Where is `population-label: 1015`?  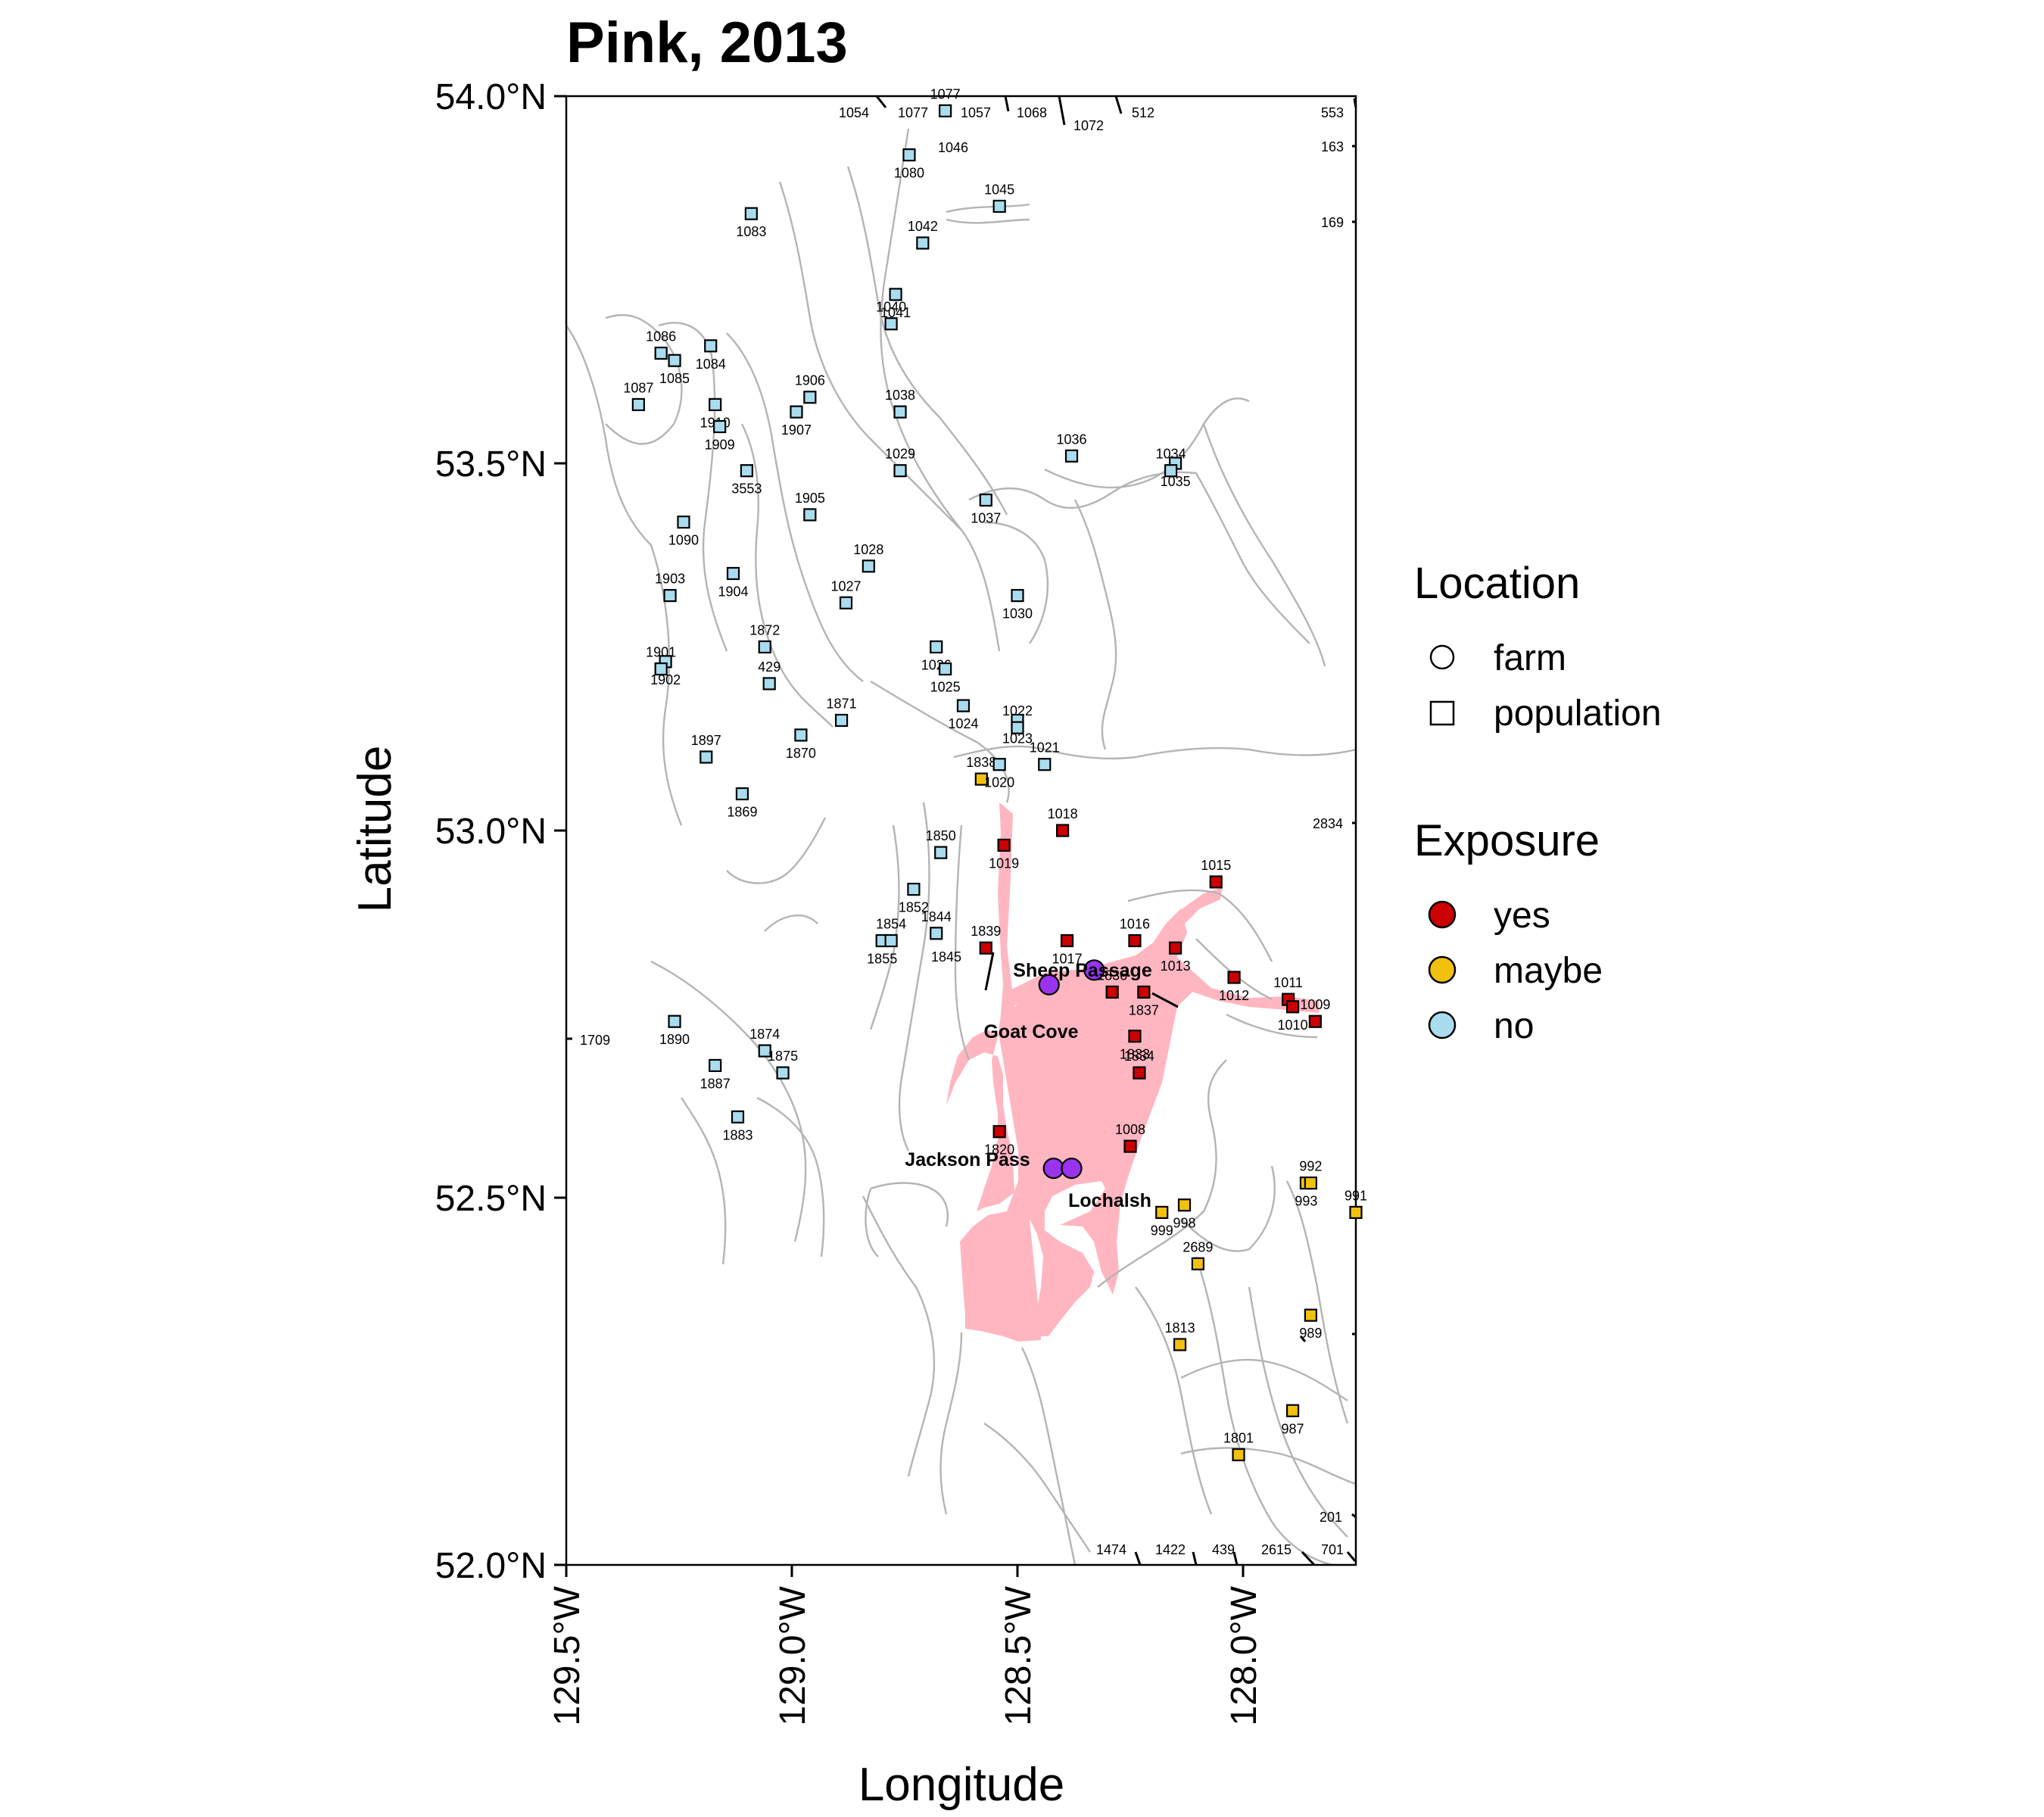 population-label: 1015 is located at coordinates (1216, 865).